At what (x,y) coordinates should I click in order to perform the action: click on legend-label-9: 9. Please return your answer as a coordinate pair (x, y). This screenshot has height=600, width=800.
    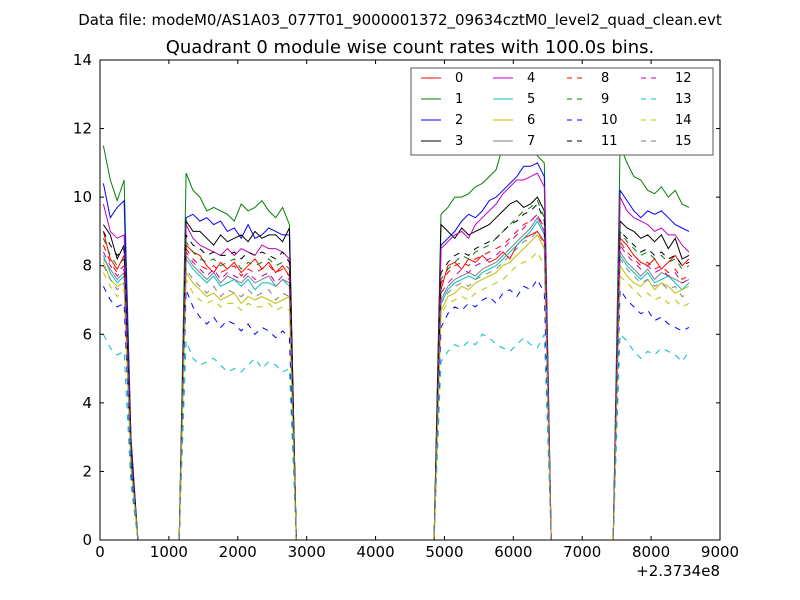
    Looking at the image, I should click on (605, 99).